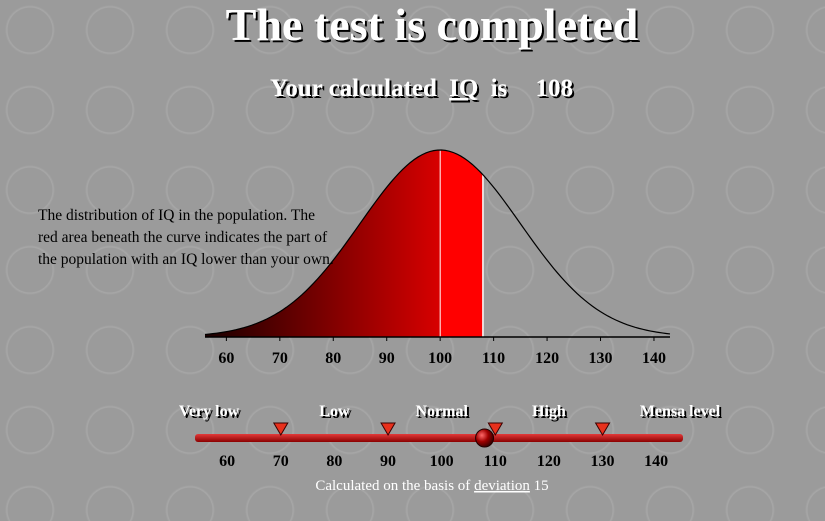  What do you see at coordinates (226, 358) in the screenshot?
I see `x-tick-label: 60` at bounding box center [226, 358].